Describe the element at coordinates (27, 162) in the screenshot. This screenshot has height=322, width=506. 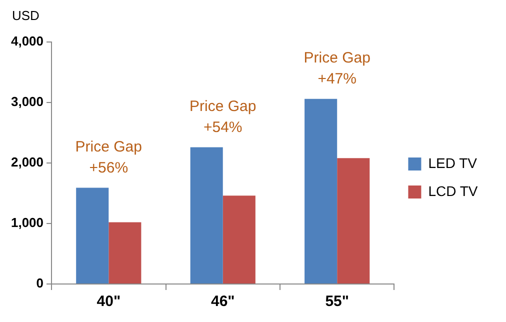
I see `y-tick-label: 2,000` at that location.